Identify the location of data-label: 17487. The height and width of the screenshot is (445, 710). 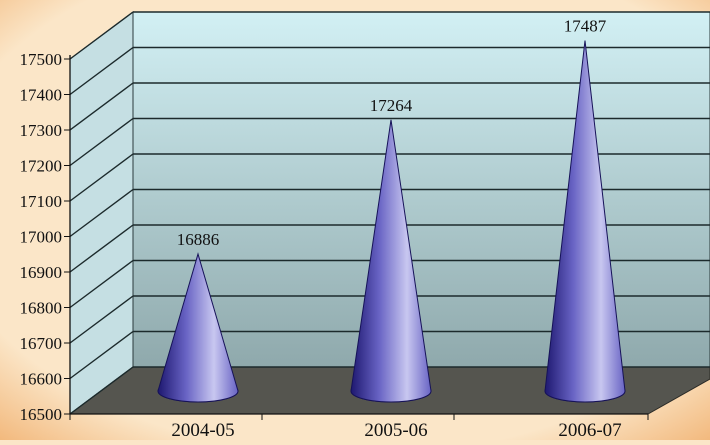
(585, 26).